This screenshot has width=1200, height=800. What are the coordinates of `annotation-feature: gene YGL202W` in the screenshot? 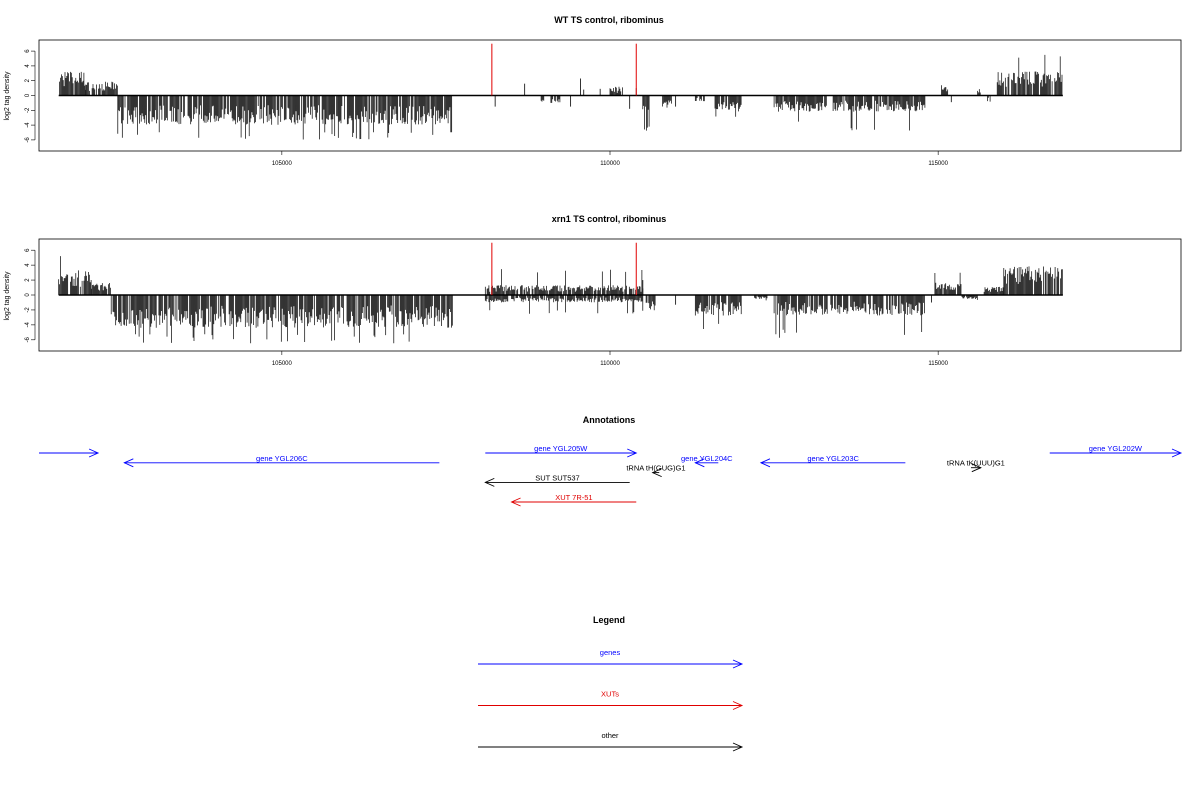 It's located at (1116, 451).